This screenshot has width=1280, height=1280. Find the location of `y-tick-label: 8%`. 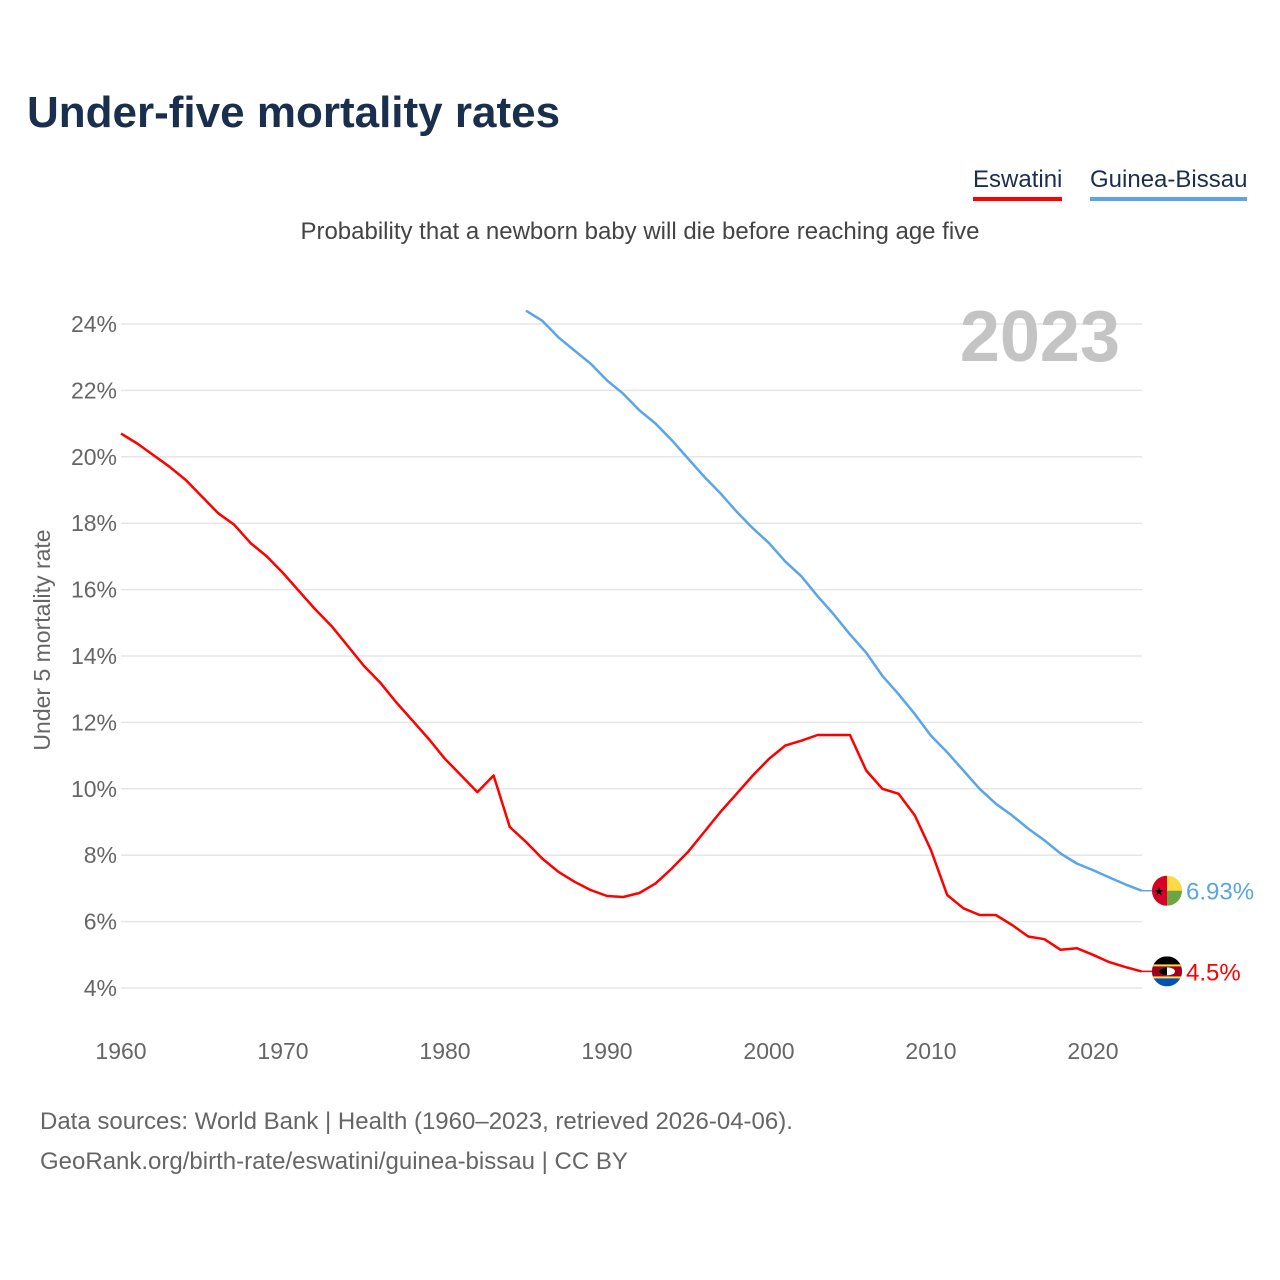

y-tick-label: 8% is located at coordinates (100, 855).